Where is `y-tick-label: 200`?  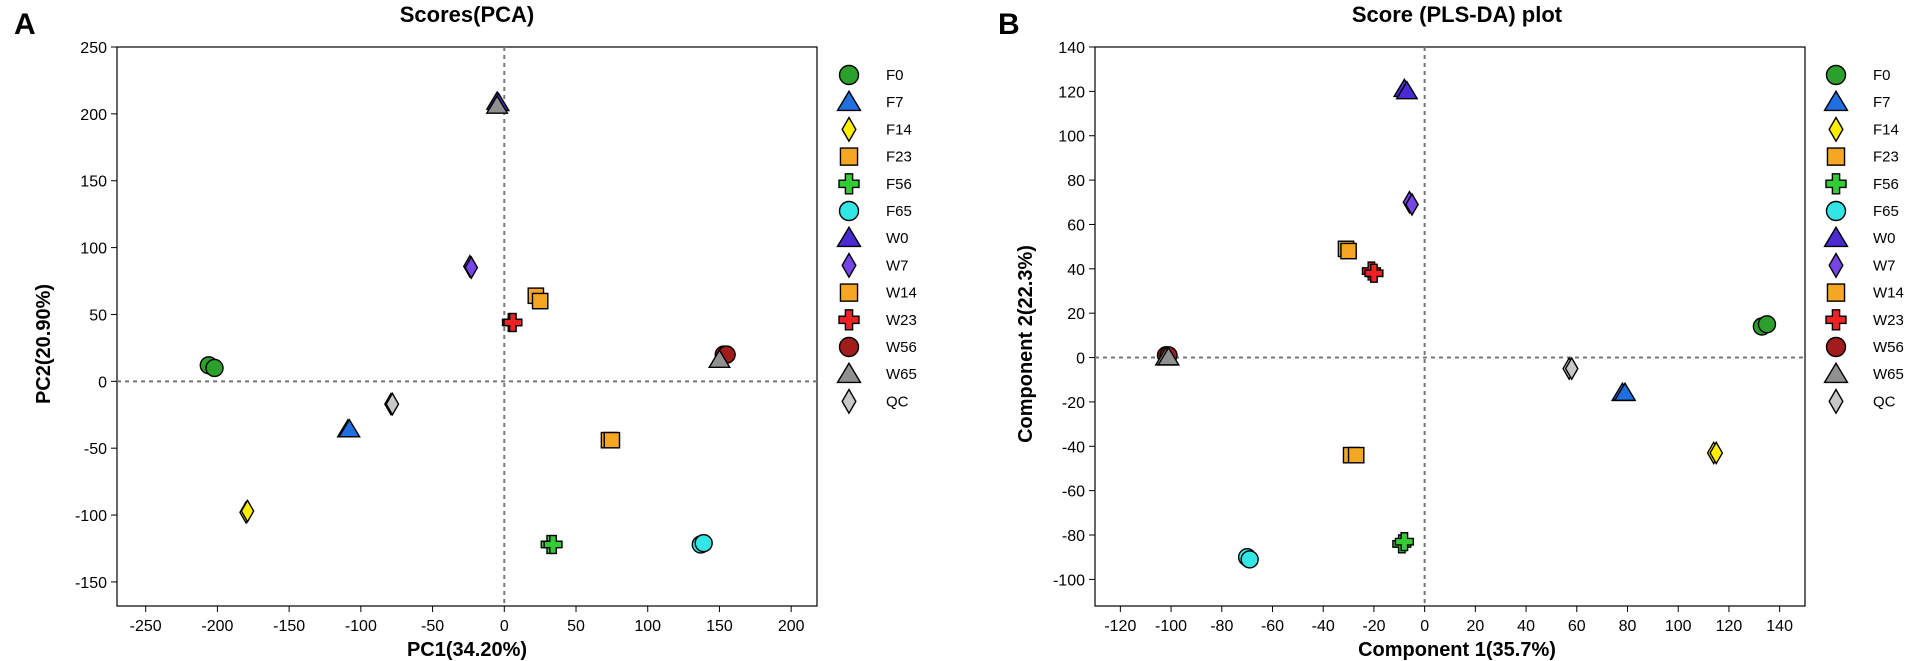
y-tick-label: 200 is located at coordinates (93, 115).